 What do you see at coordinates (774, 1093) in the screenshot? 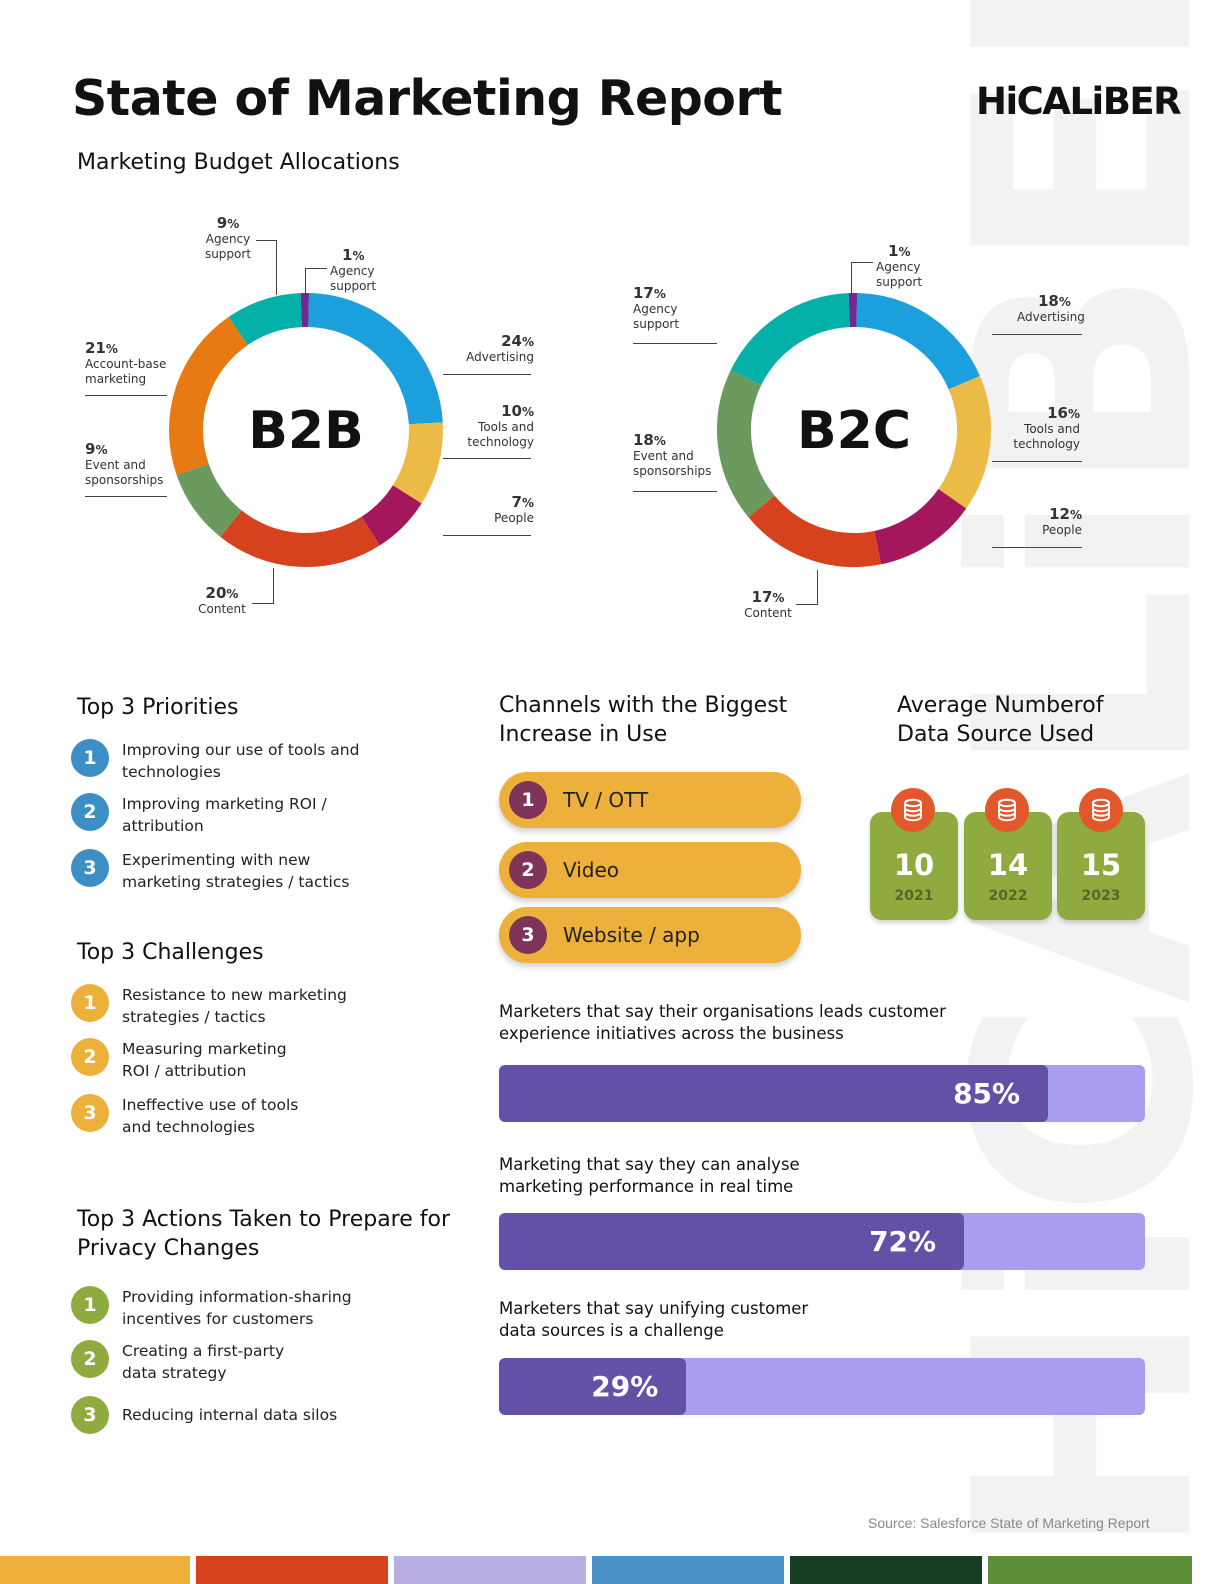
I see `stat-bar-fill: 85%` at bounding box center [774, 1093].